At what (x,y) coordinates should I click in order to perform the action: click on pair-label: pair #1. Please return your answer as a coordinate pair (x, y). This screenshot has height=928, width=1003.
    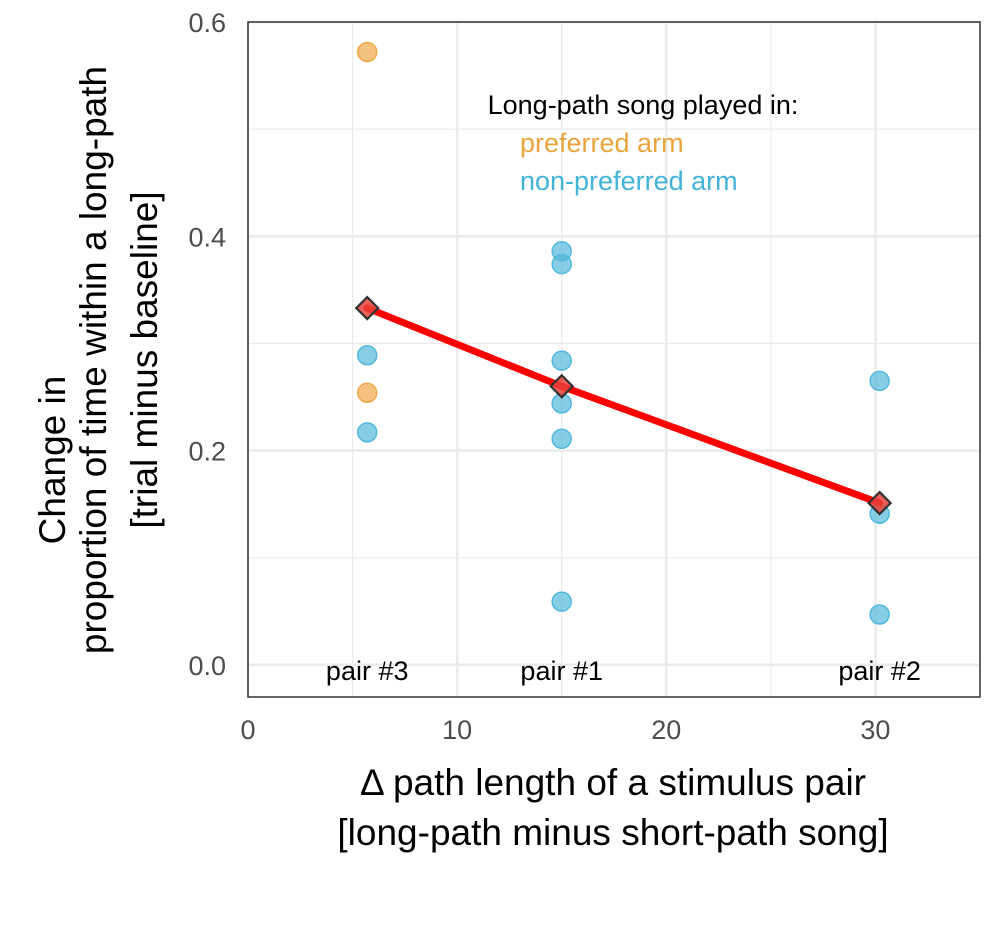
    Looking at the image, I should click on (561, 671).